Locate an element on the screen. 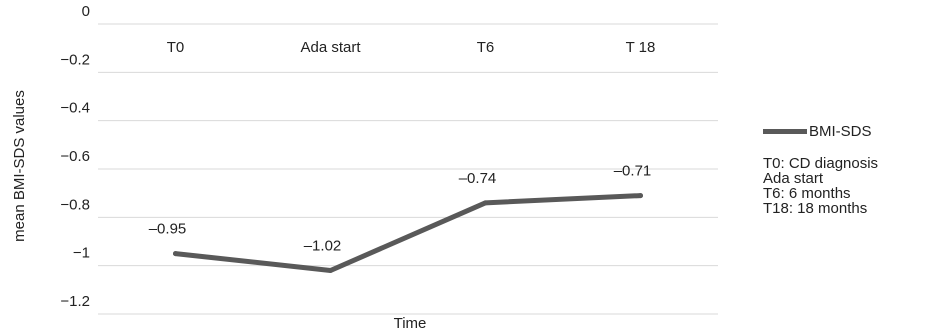  data-labels: –0.95 –1.02 –0.74 –0.71 is located at coordinates (400, 209).